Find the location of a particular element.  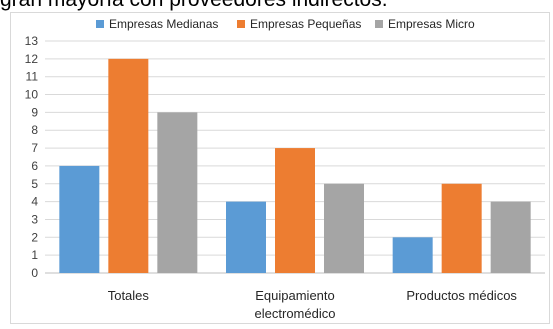

bar-empresas-pequeñas-1 is located at coordinates (295, 210).